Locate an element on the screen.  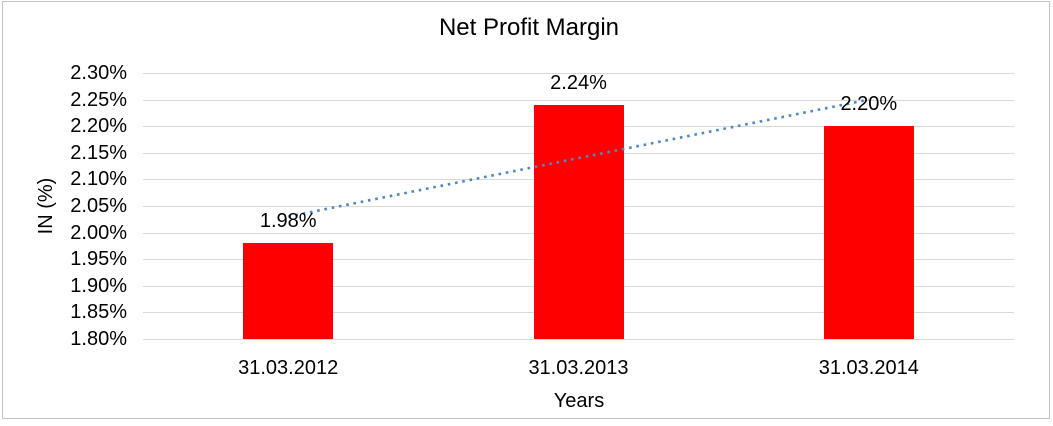
data-label: 2.20% is located at coordinates (869, 104).